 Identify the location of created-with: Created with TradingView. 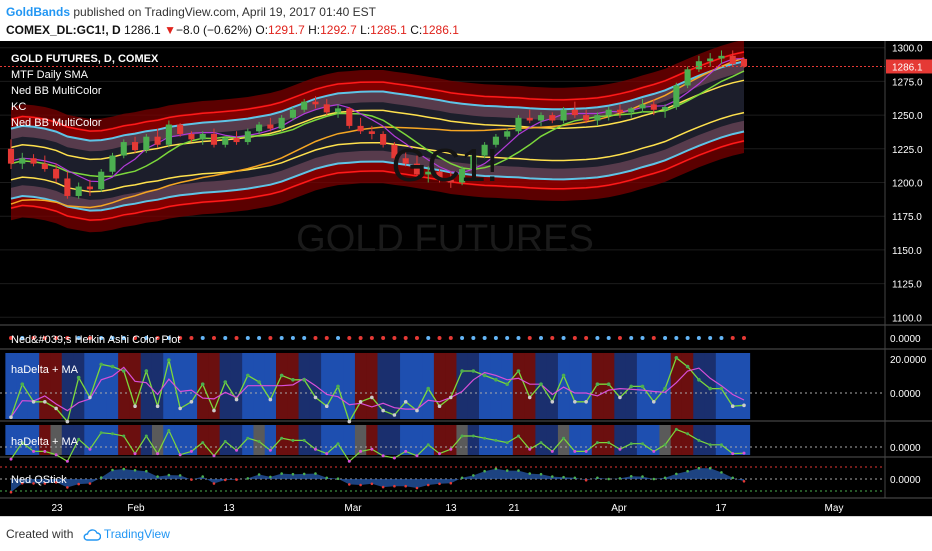
(88, 534).